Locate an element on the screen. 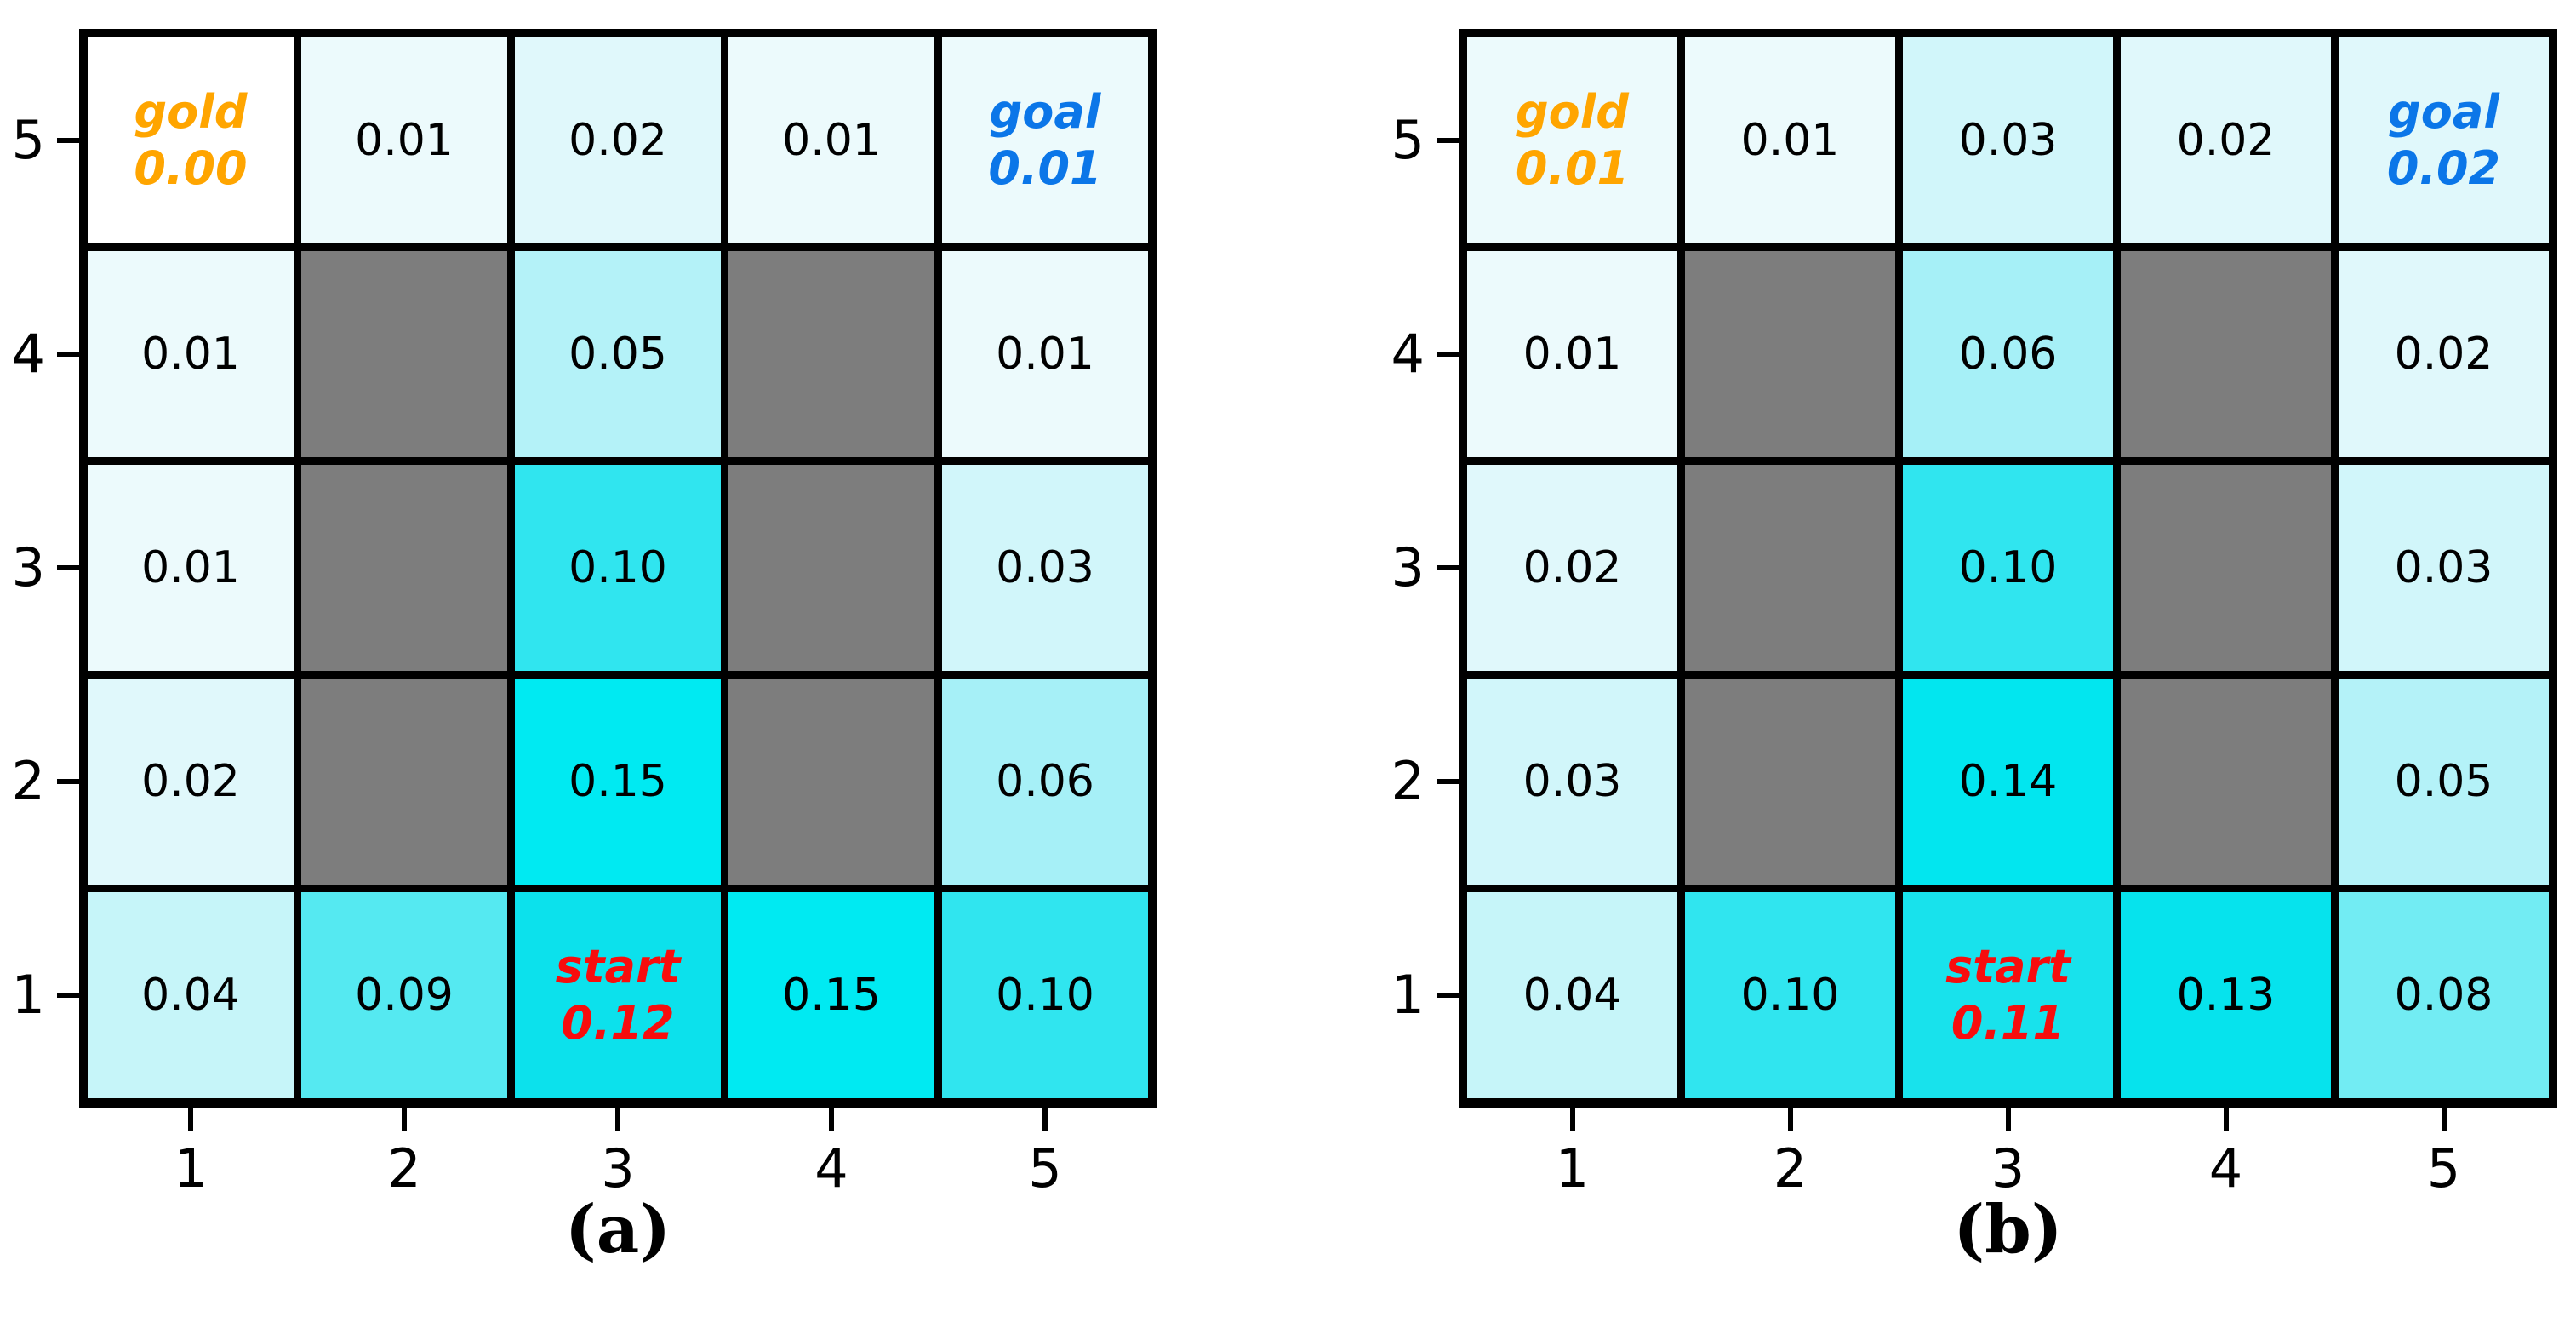  value-cell-x1-y3: 0.02 is located at coordinates (1572, 568).